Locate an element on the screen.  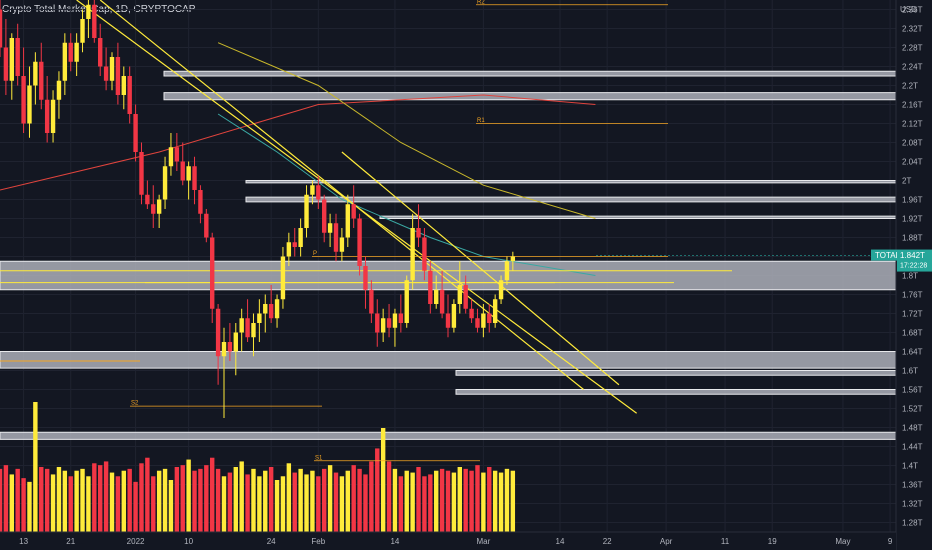
time-tick-label: 2022 is located at coordinates (136, 541).